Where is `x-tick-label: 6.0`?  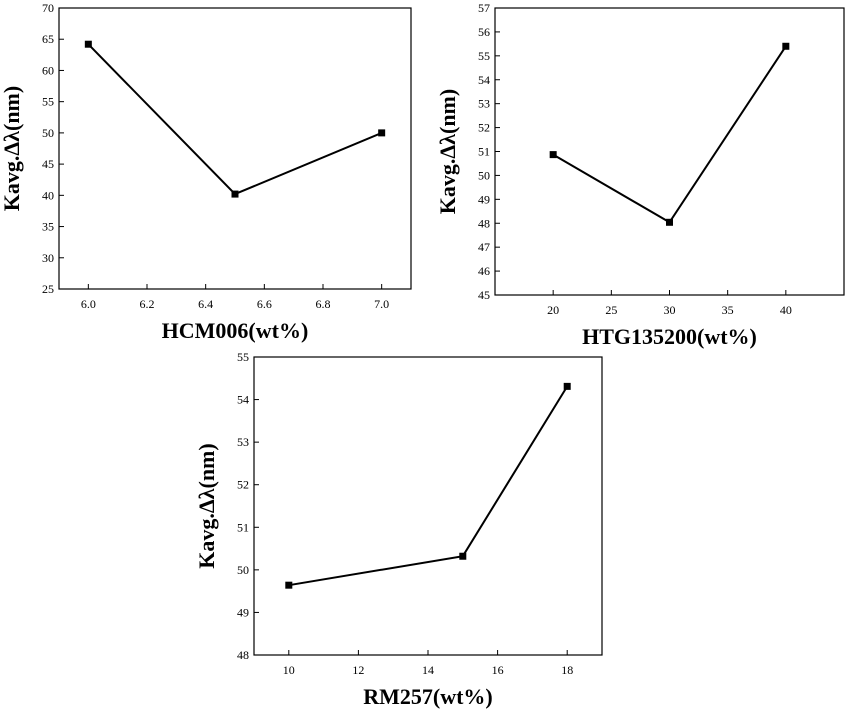
x-tick-label: 6.0 is located at coordinates (88, 304).